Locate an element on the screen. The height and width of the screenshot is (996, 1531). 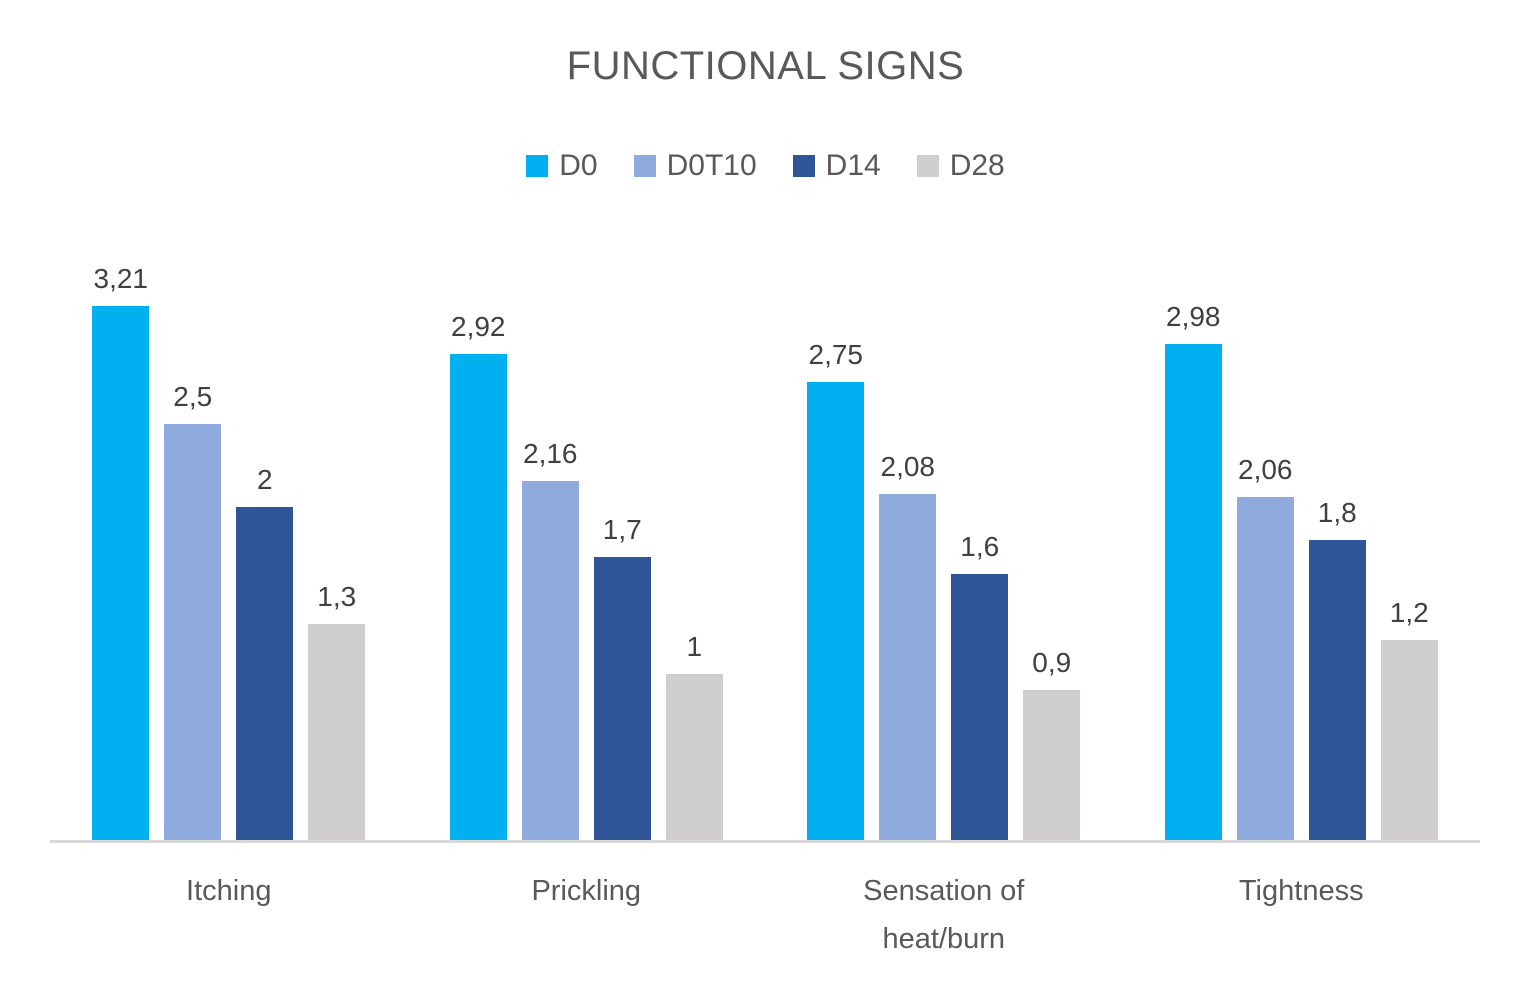
bar-cell: 0,9 is located at coordinates (1052, 743).